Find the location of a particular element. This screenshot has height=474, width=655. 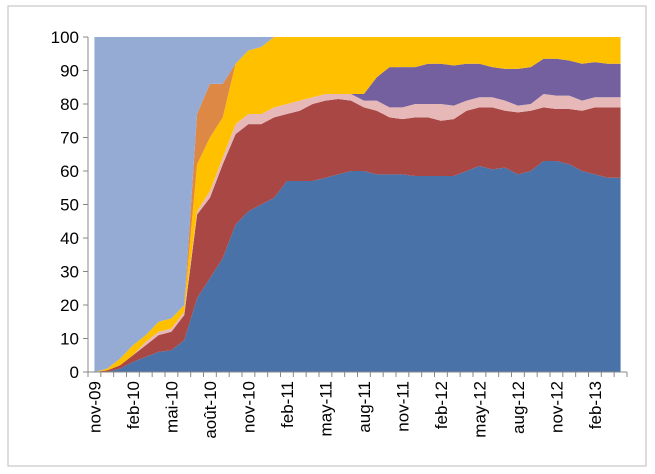

y-tick-label: 60 is located at coordinates (69, 171).